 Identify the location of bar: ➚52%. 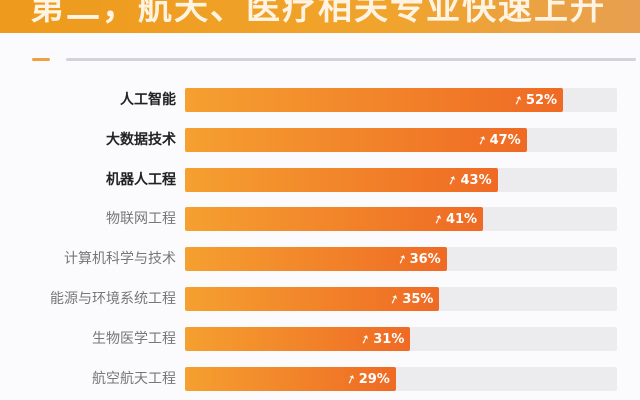
(374, 100).